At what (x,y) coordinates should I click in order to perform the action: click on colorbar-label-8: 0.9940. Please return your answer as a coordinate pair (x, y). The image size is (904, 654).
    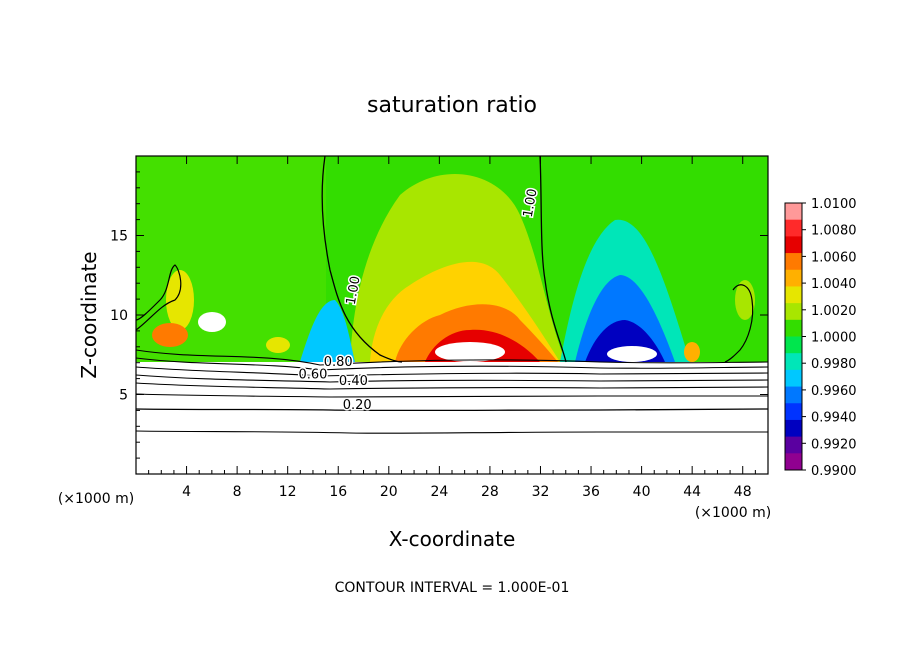
    Looking at the image, I should click on (834, 418).